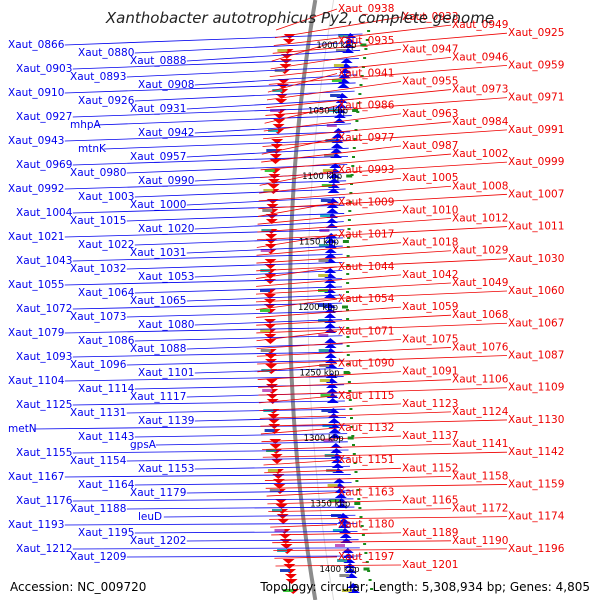  What do you see at coordinates (366, 331) in the screenshot?
I see `gene-label-plus: Xaut_1071` at bounding box center [366, 331].